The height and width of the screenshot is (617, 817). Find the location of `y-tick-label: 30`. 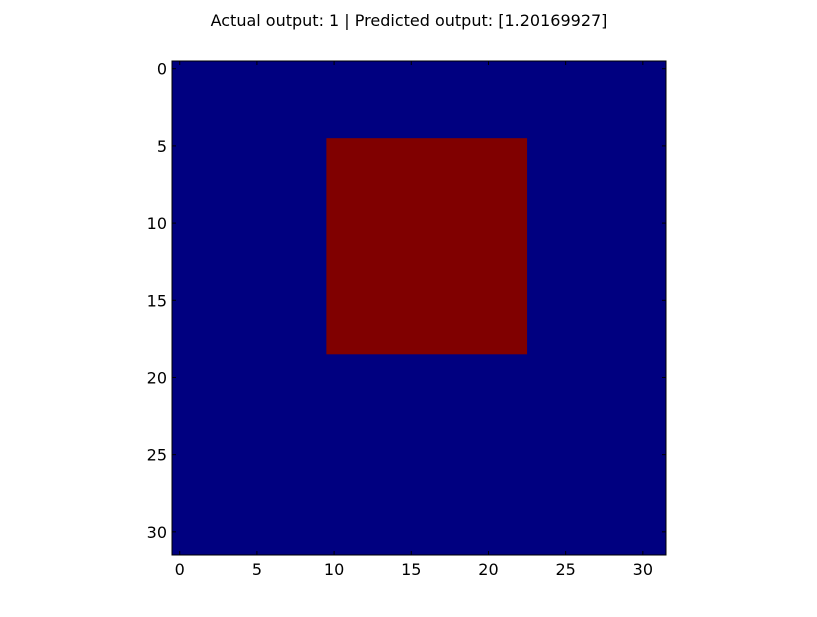

y-tick-label: 30 is located at coordinates (157, 532).